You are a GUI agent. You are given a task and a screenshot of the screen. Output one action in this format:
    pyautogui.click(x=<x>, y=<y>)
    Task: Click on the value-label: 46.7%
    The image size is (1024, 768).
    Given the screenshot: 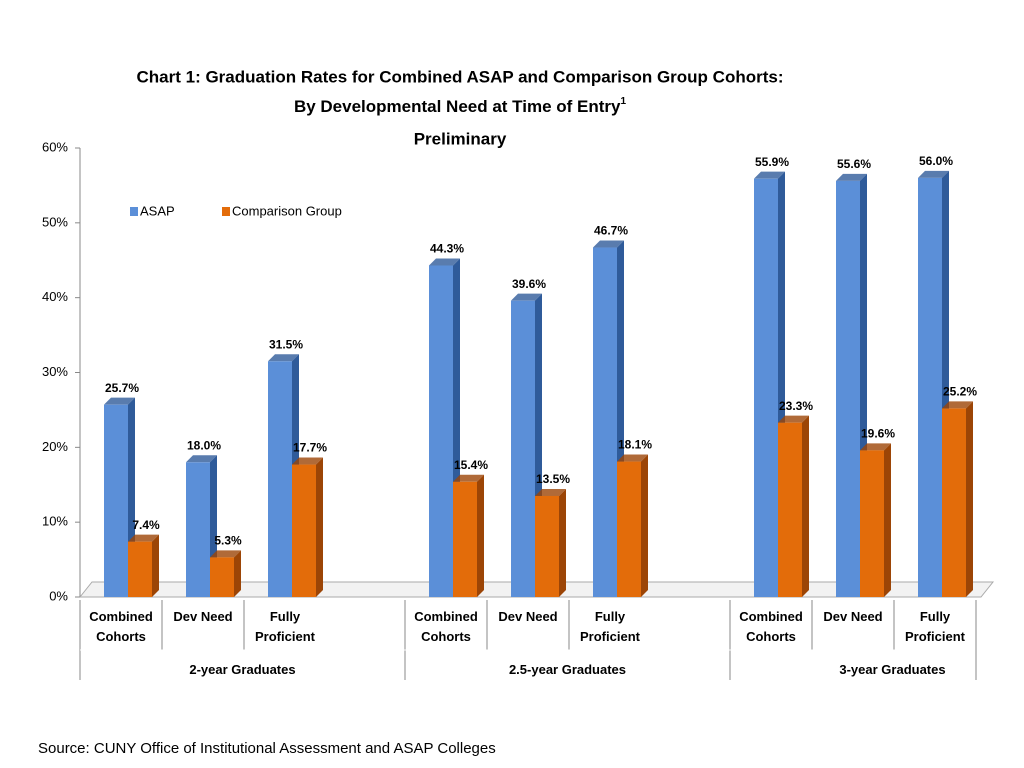 What is the action you would take?
    pyautogui.click(x=611, y=231)
    